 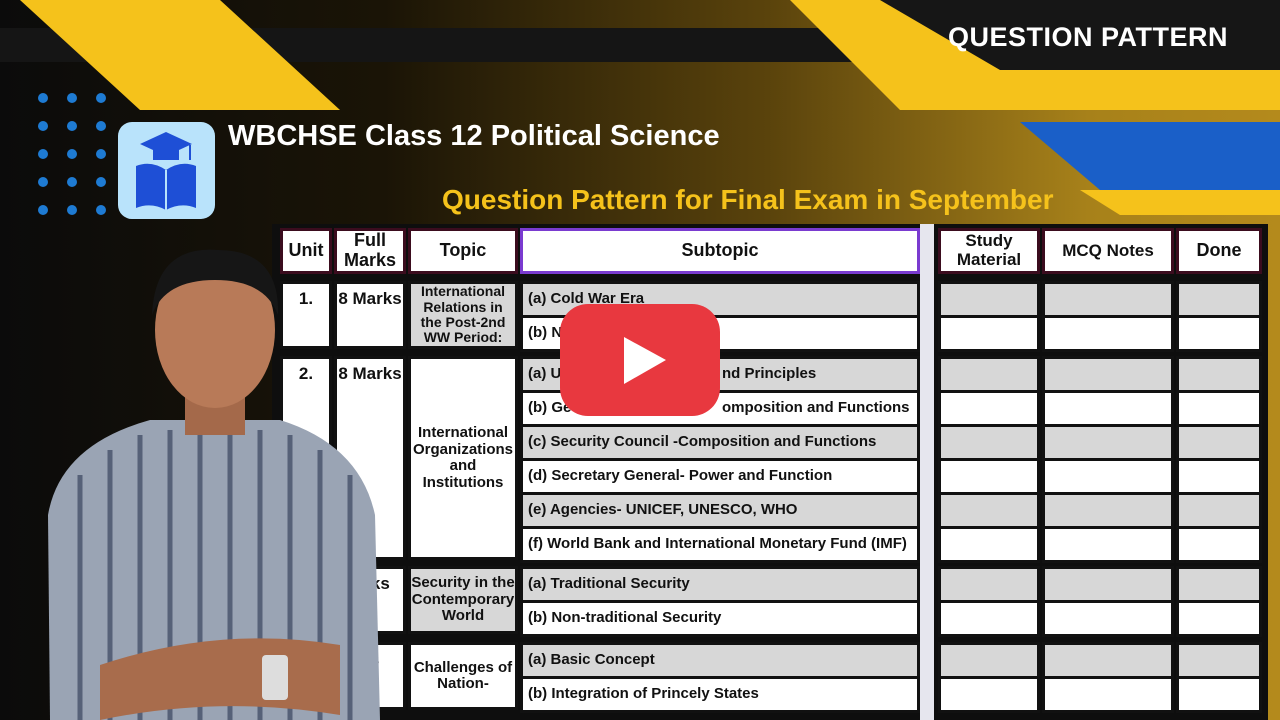 What do you see at coordinates (306, 251) in the screenshot?
I see `header-unit: Unit` at bounding box center [306, 251].